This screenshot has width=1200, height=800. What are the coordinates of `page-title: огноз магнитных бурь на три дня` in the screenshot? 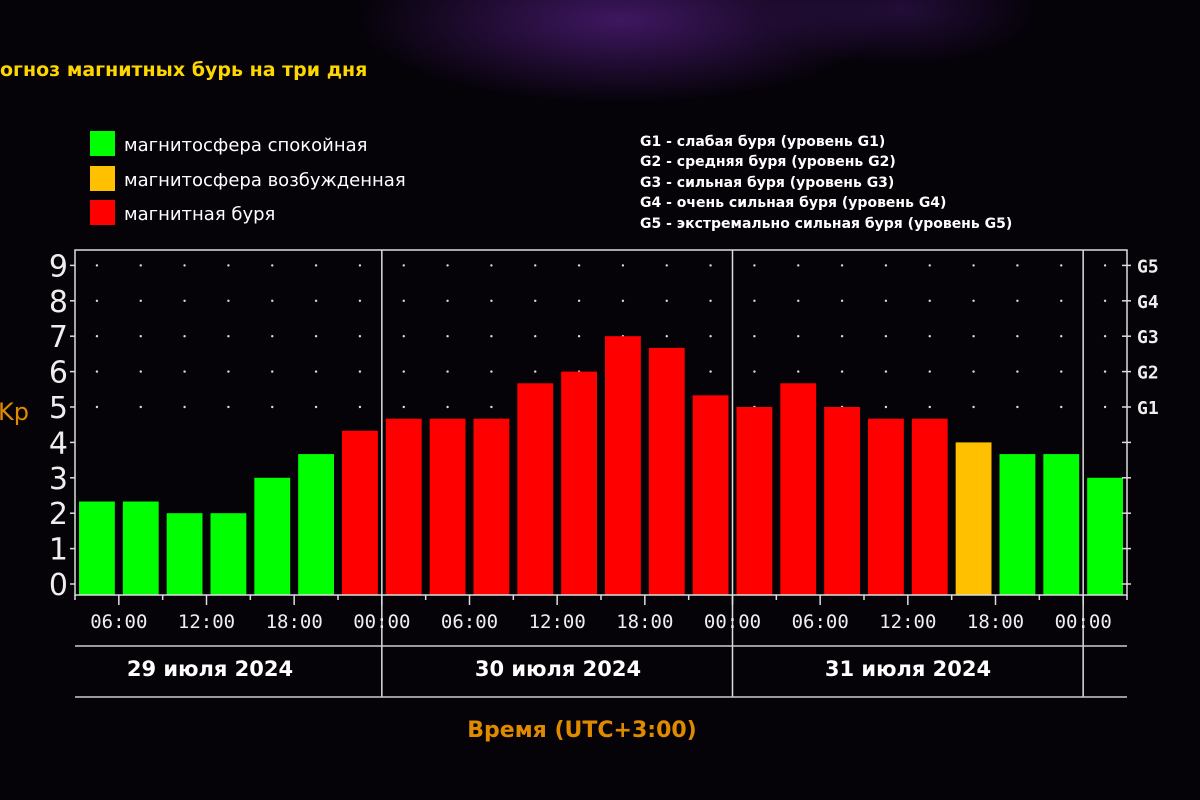 It's located at (183, 70).